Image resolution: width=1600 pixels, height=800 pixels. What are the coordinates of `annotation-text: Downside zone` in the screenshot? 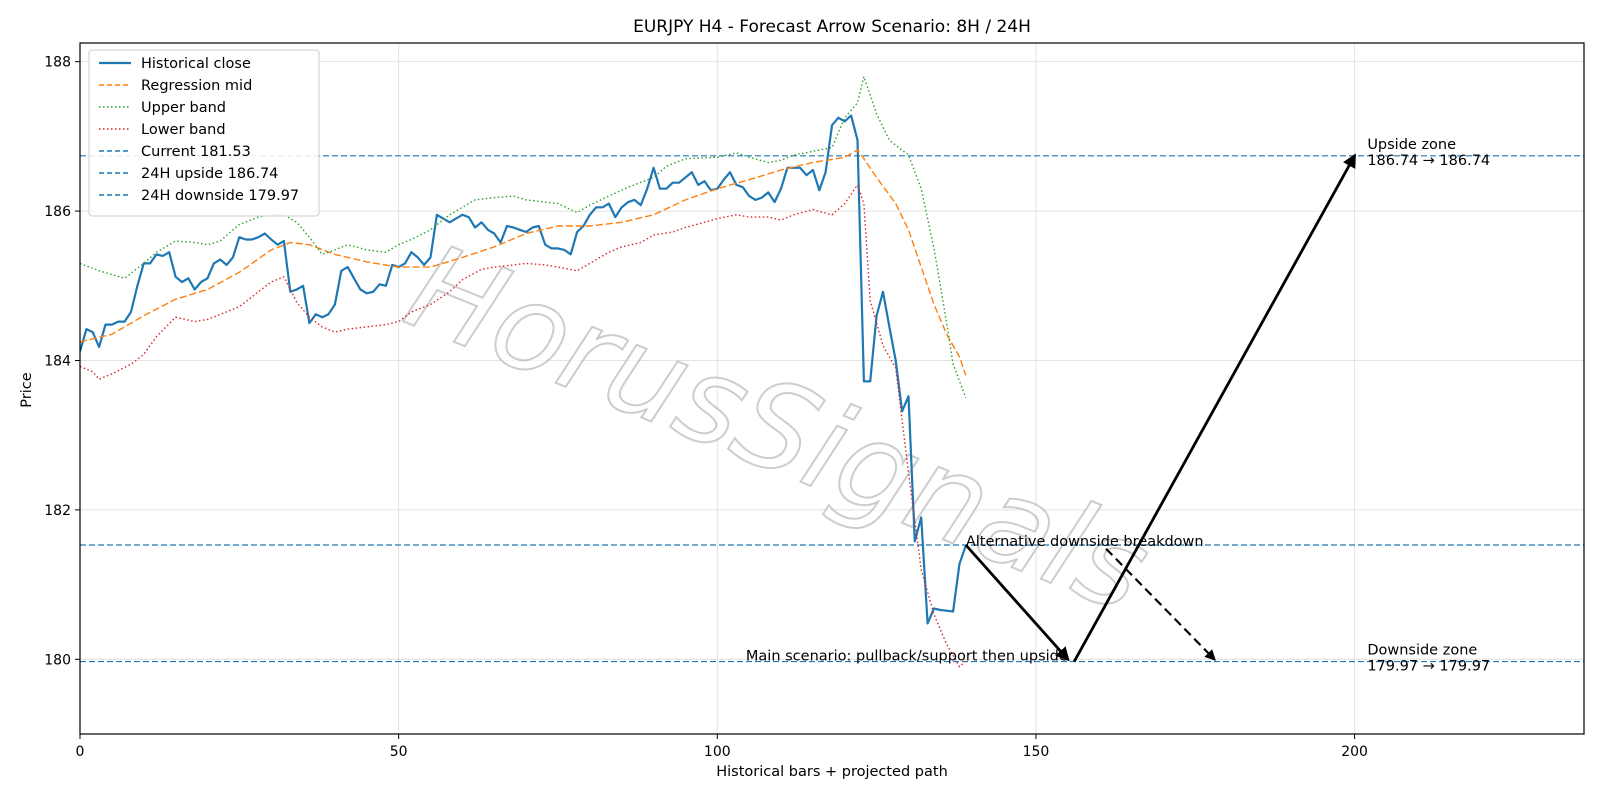 It's located at (1422, 651).